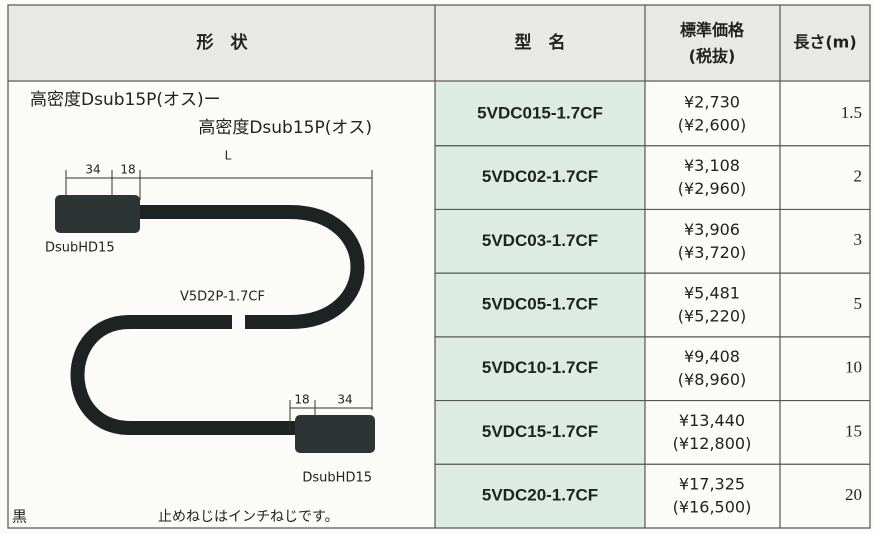  Describe the element at coordinates (853, 494) in the screenshot. I see `length: 20` at that location.